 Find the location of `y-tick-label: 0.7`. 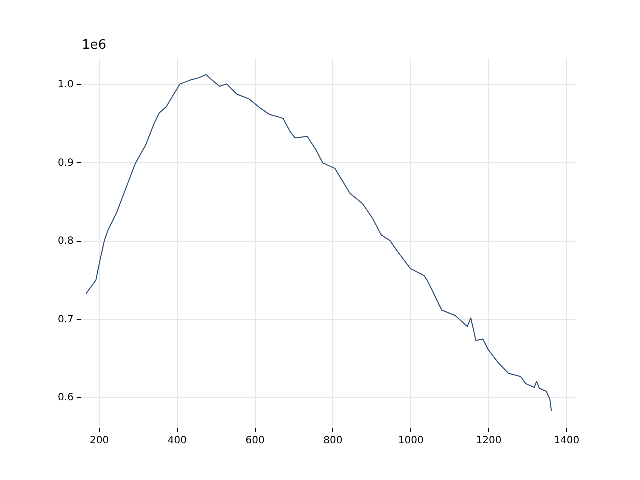

y-tick-label: 0.7 is located at coordinates (66, 320).